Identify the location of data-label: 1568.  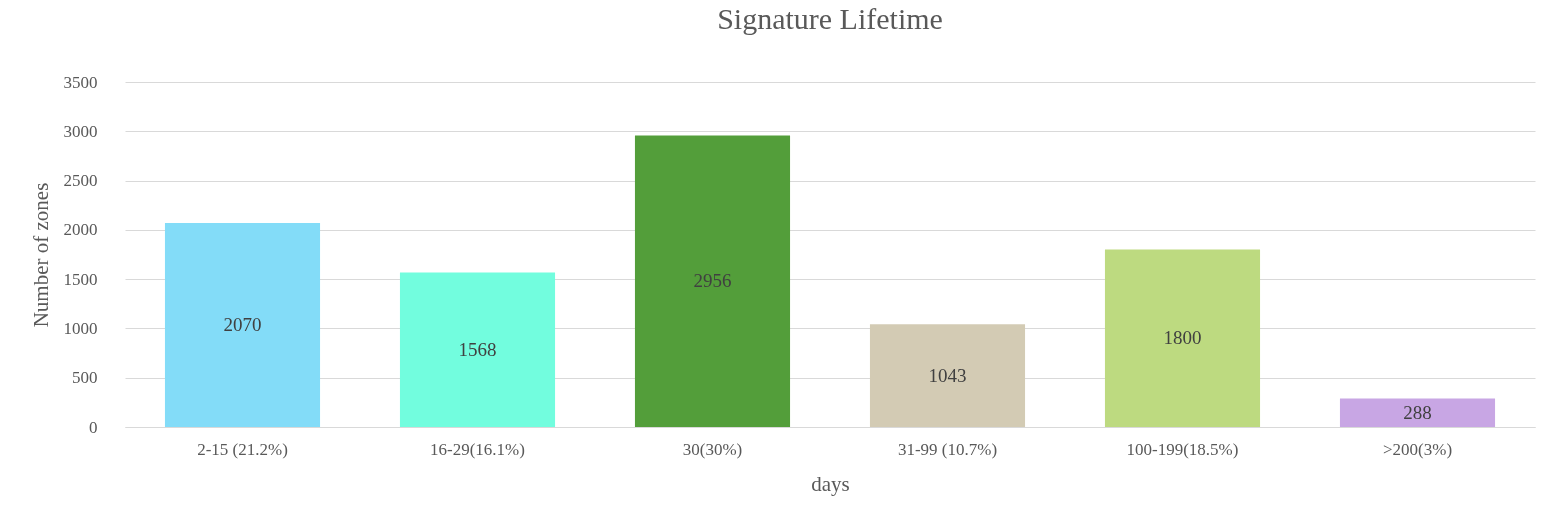
(477, 349).